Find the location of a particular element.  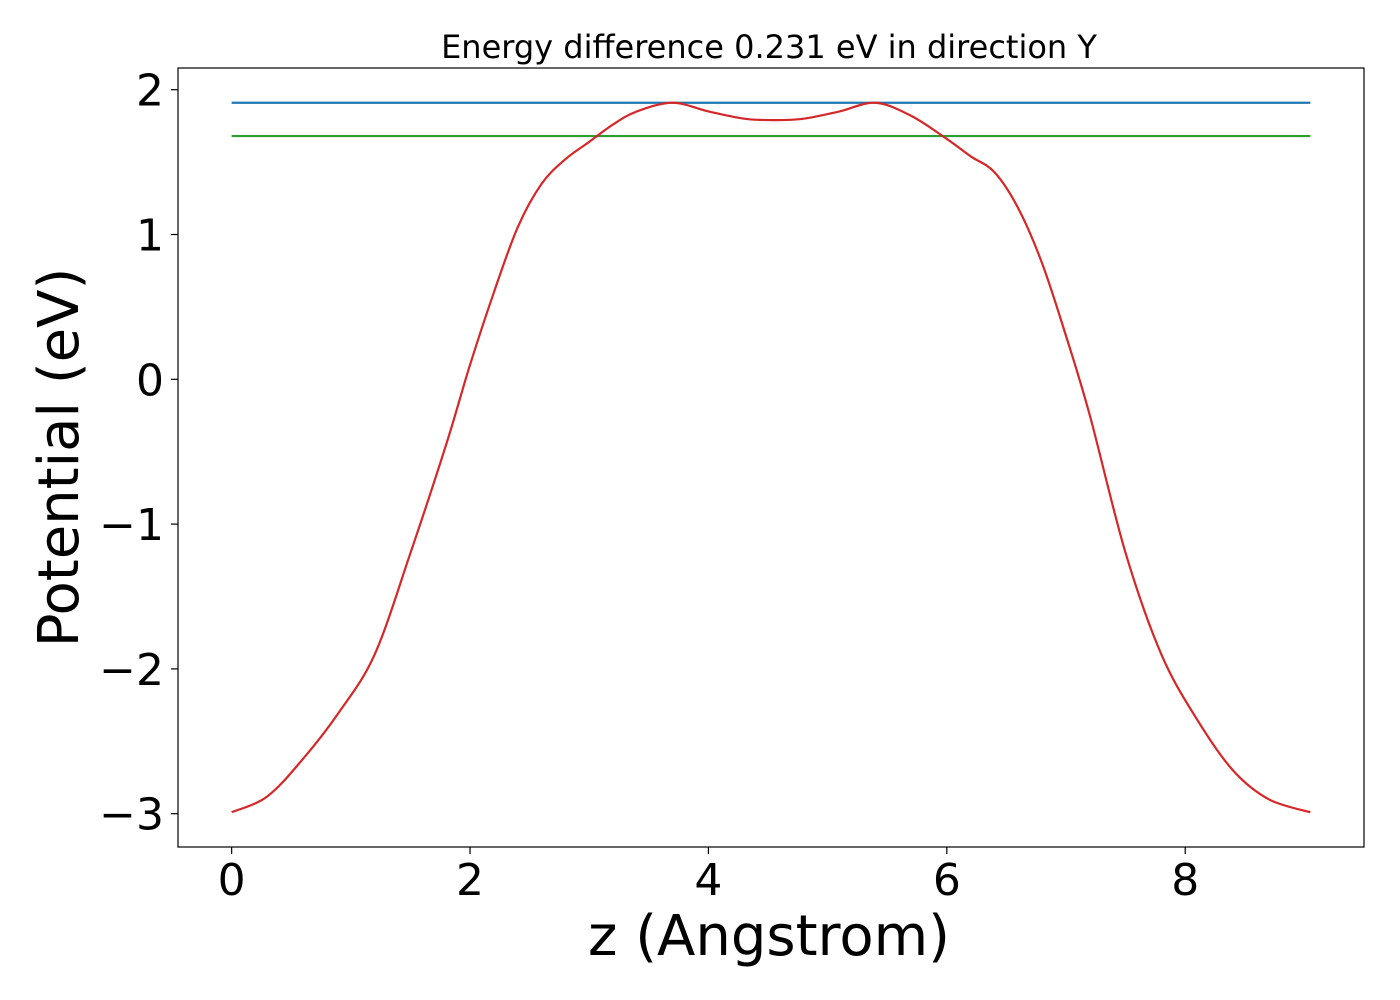

y-axis-label: Potential (eV) is located at coordinates (59, 458).